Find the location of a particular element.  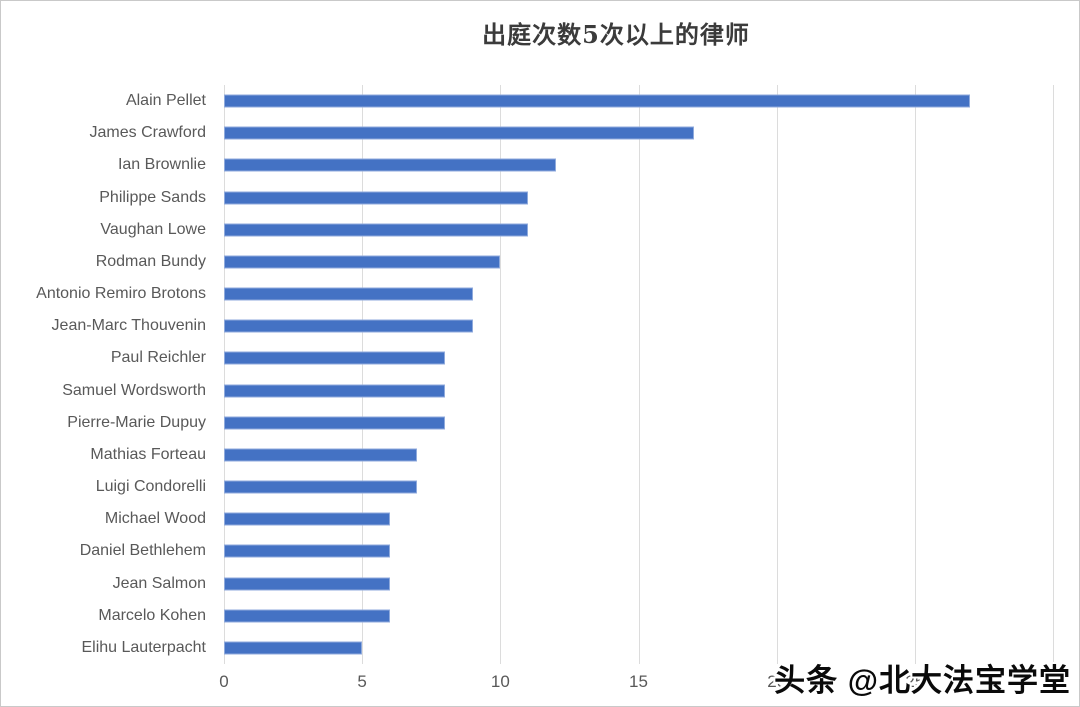

chart-row: James Crawford is located at coordinates (571, 133).